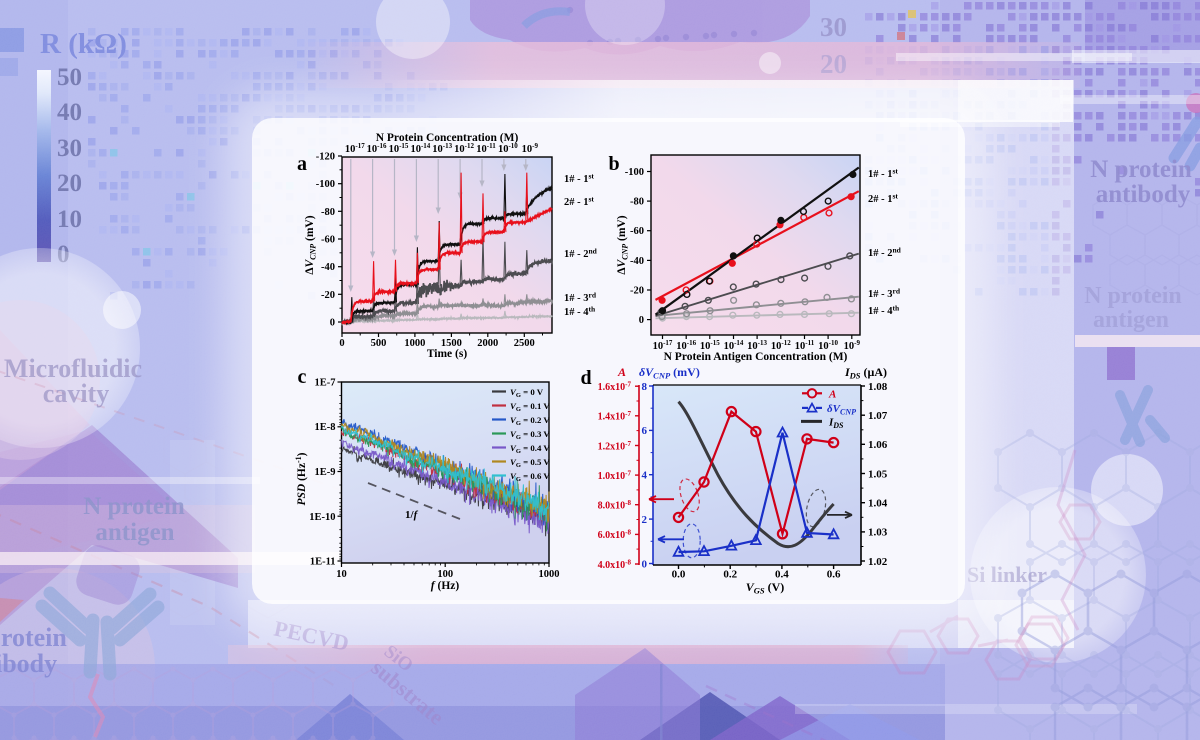 This screenshot has height=740, width=1200. Describe the element at coordinates (615, 416) in the screenshot. I see `svg-text: 1.4x10⁻⁷` at that location.